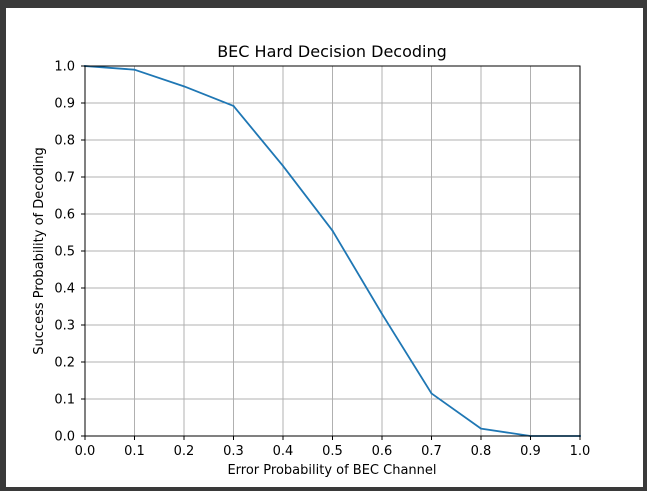 The height and width of the screenshot is (491, 647). I want to click on x-tick-label: 0.9, so click(530, 451).